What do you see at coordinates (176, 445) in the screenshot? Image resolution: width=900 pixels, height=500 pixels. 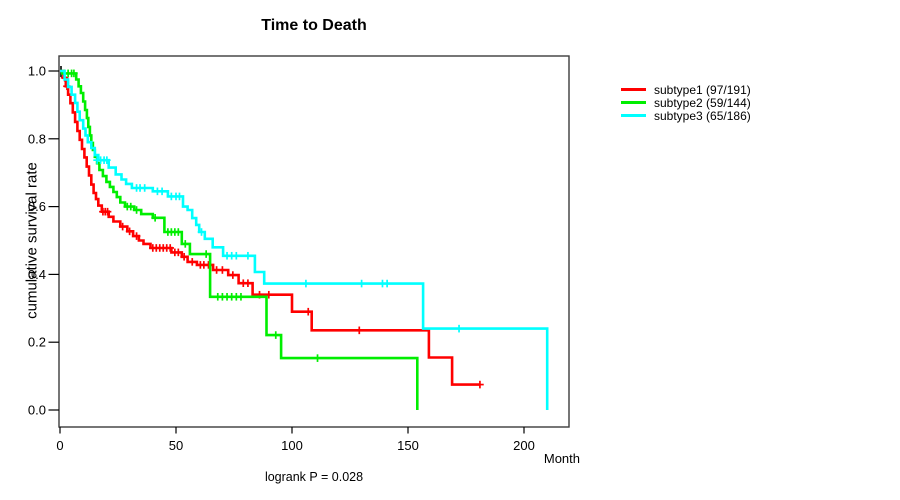 I see `x-tick-label: 50` at bounding box center [176, 445].